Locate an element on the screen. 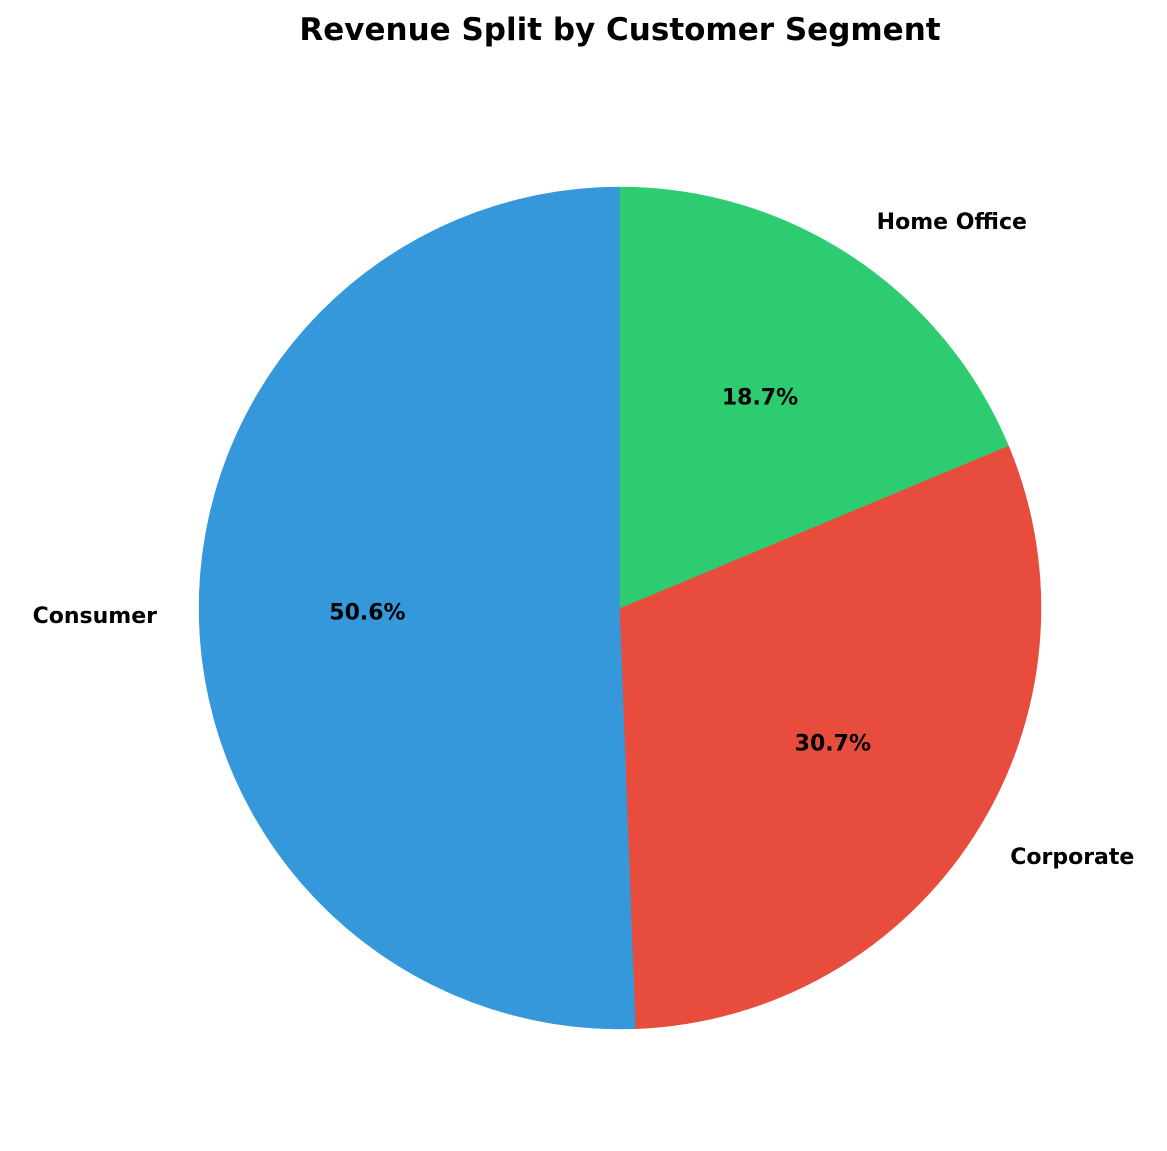  slice-label-consumer: Consumer is located at coordinates (95, 616).